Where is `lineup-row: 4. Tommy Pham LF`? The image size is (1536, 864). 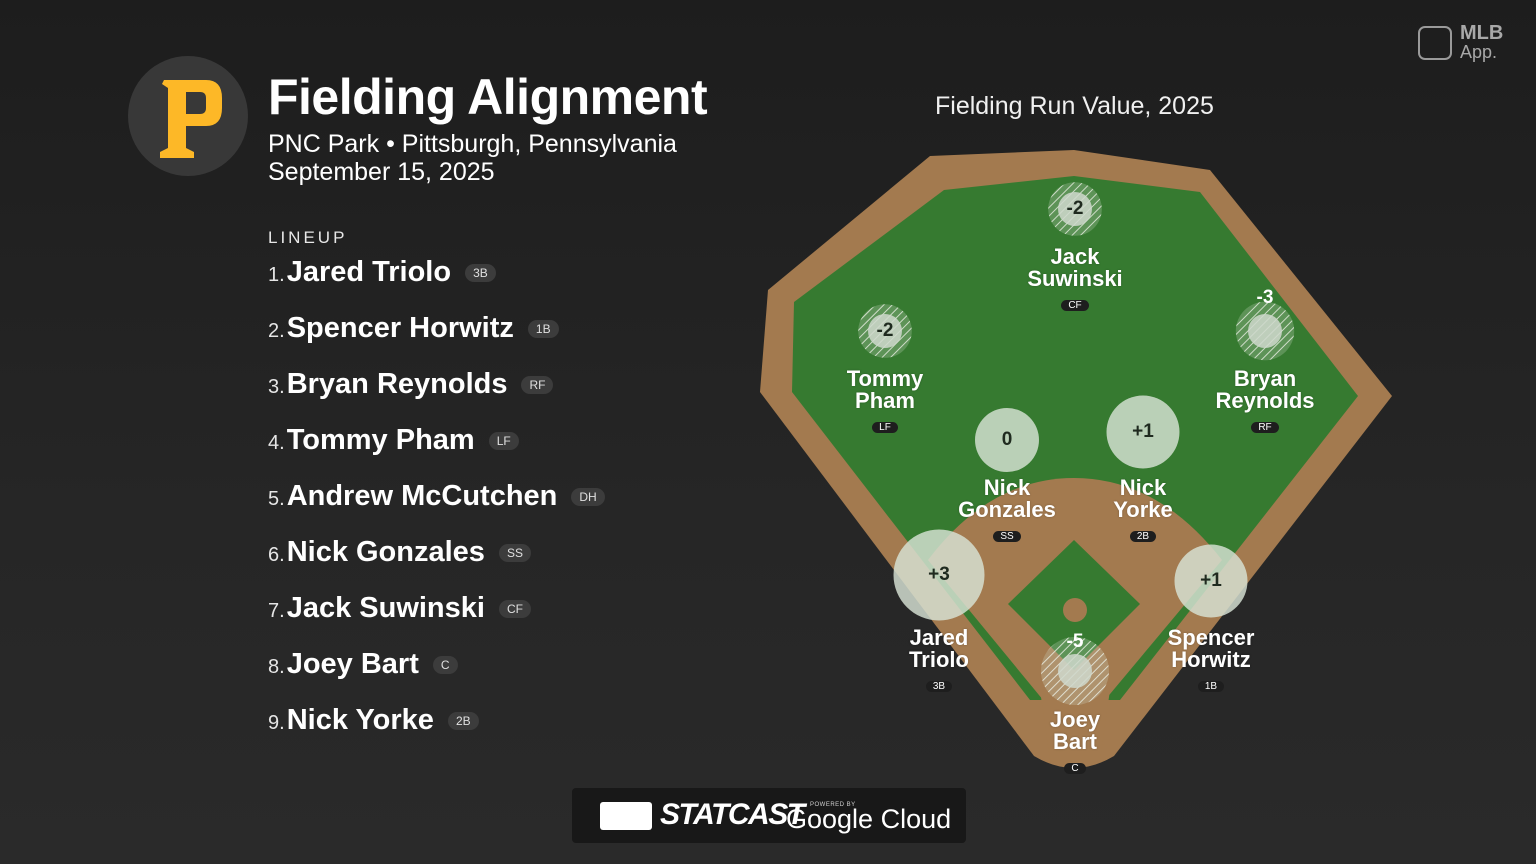 lineup-row: 4. Tommy Pham LF is located at coordinates (393, 446).